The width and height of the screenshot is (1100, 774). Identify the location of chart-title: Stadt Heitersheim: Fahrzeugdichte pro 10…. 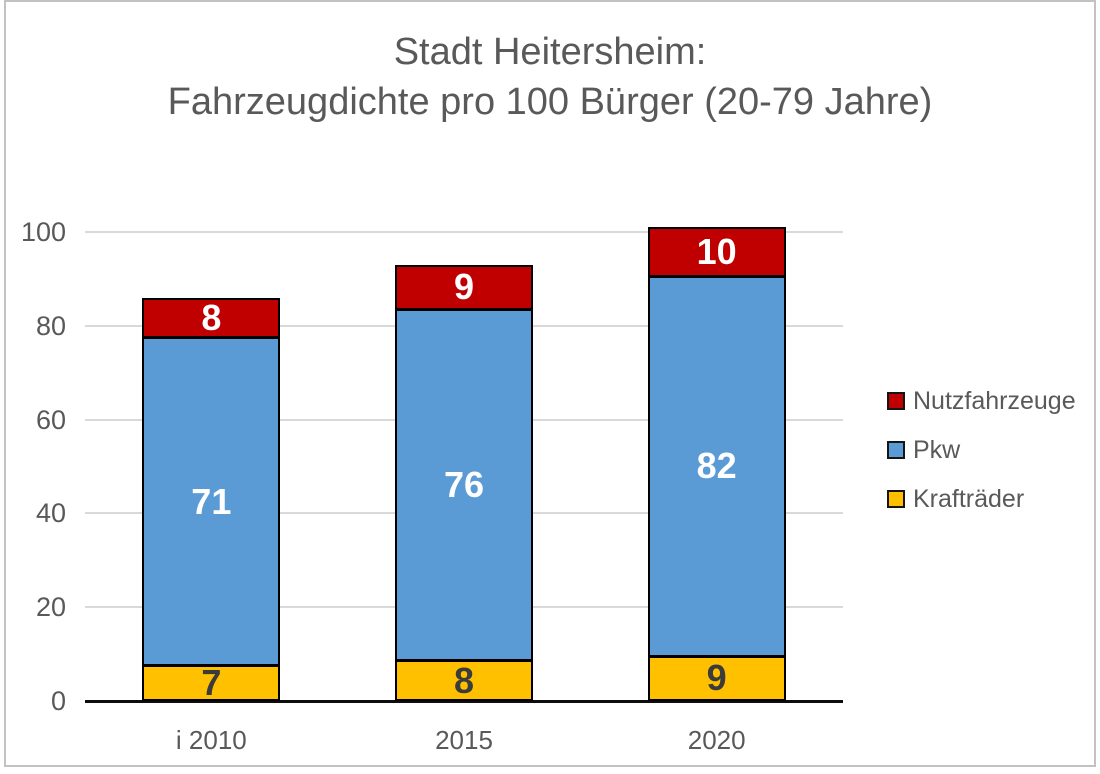
(550, 77).